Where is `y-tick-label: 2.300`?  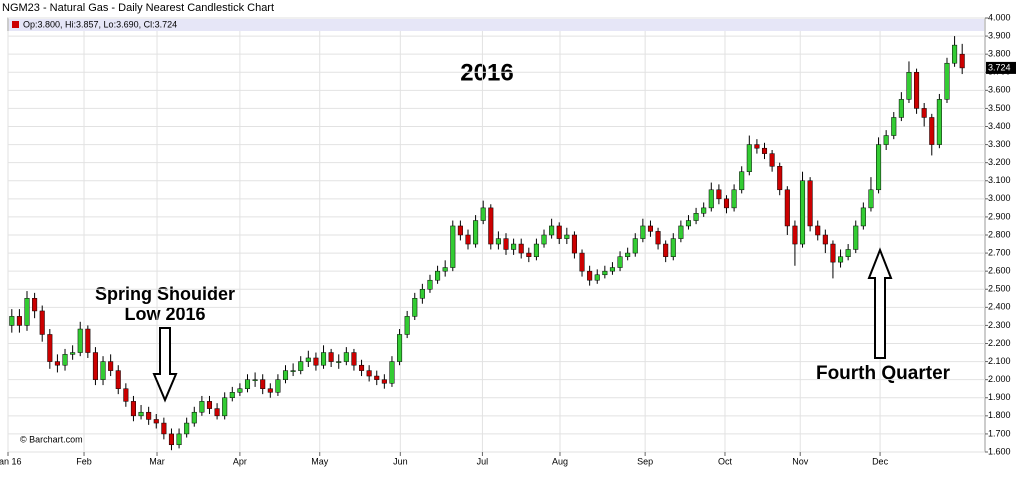
y-tick-label: 2.300 is located at coordinates (999, 325).